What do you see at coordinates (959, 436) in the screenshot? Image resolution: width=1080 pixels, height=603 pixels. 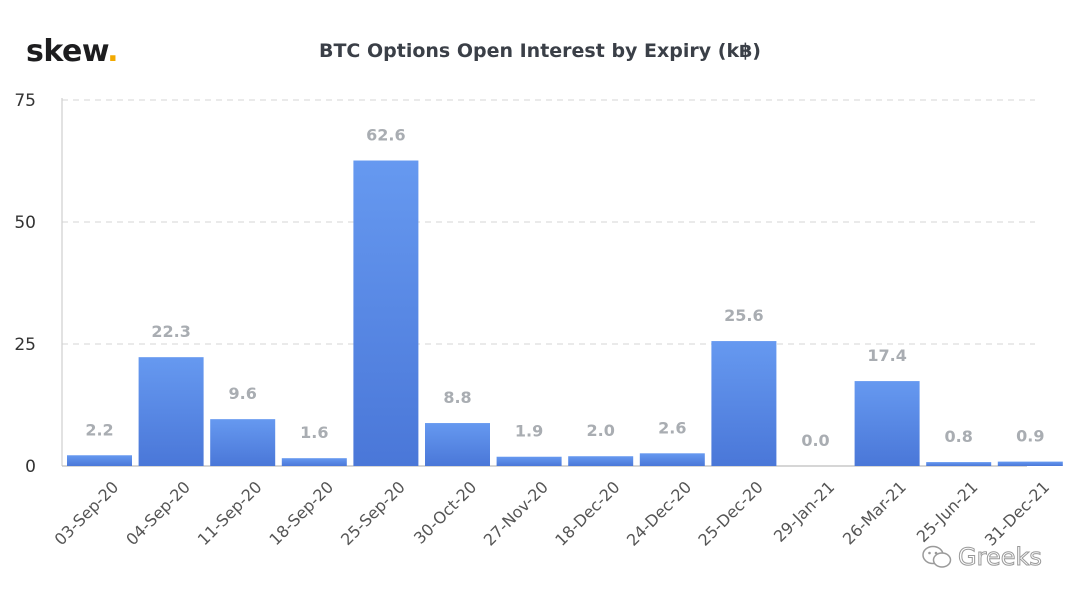 I see `data-label: 0.8` at bounding box center [959, 436].